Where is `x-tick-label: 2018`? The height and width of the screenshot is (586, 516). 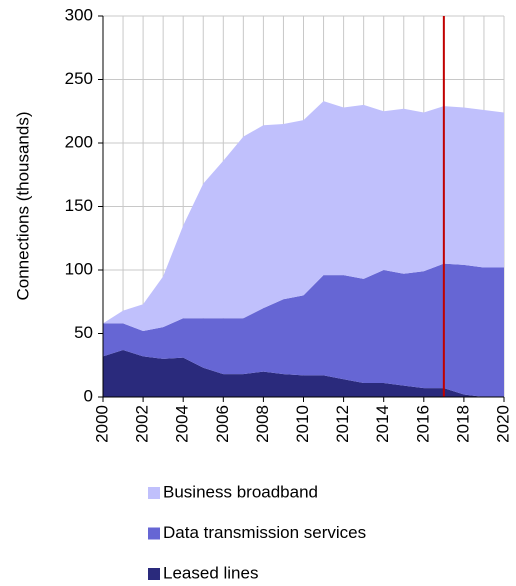
x-tick-label: 2018 is located at coordinates (462, 424).